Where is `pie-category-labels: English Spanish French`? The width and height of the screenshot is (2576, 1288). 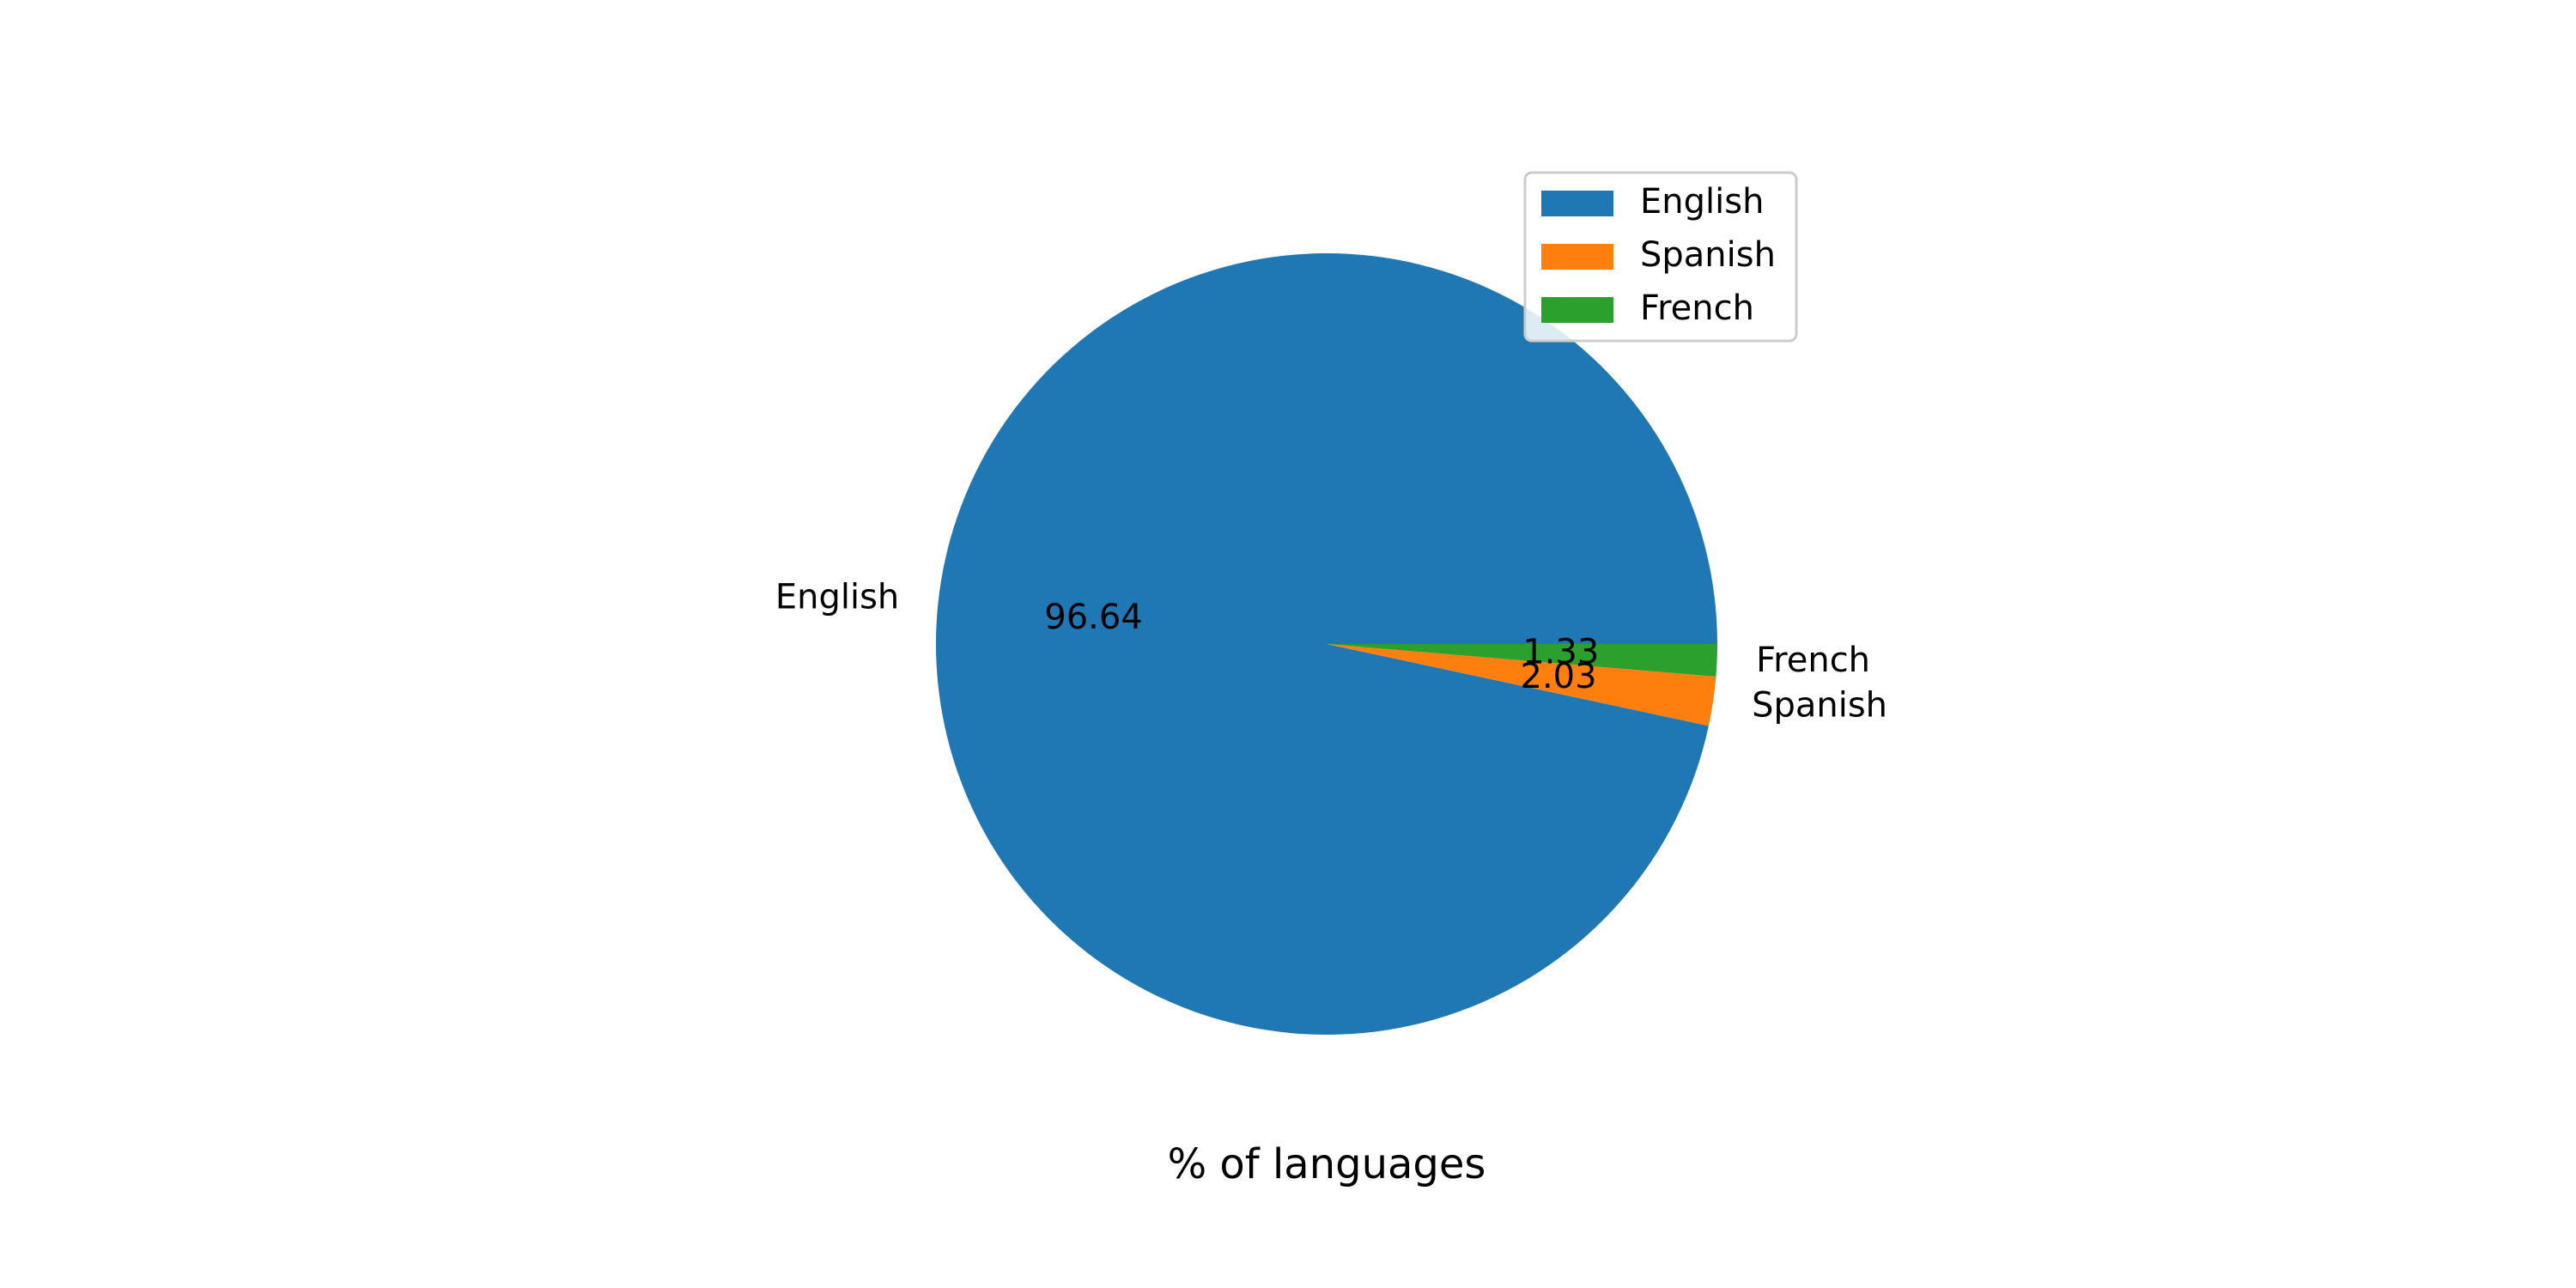
pie-category-labels: English Spanish French is located at coordinates (1331, 651).